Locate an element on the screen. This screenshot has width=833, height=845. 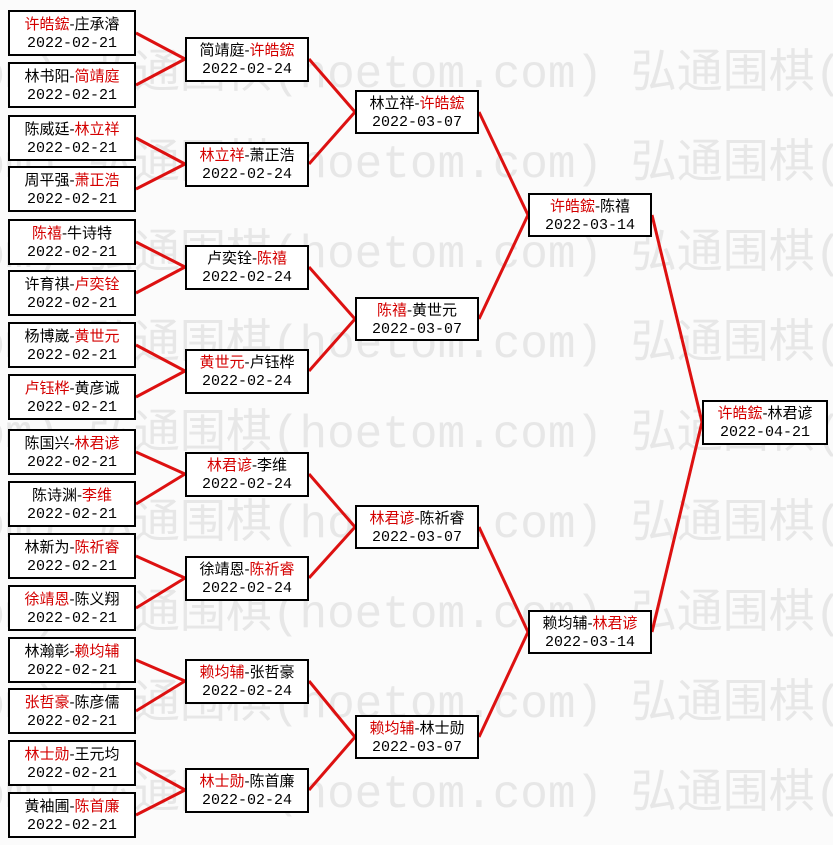
match-box: 许皓鋐-林君谚 2022-04-21 is located at coordinates (765, 422).